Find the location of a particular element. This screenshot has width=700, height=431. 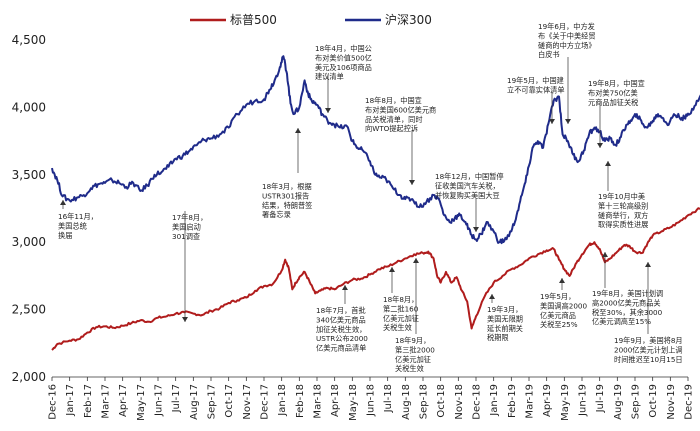

annotation-line: 美国启动 is located at coordinates (186, 226).